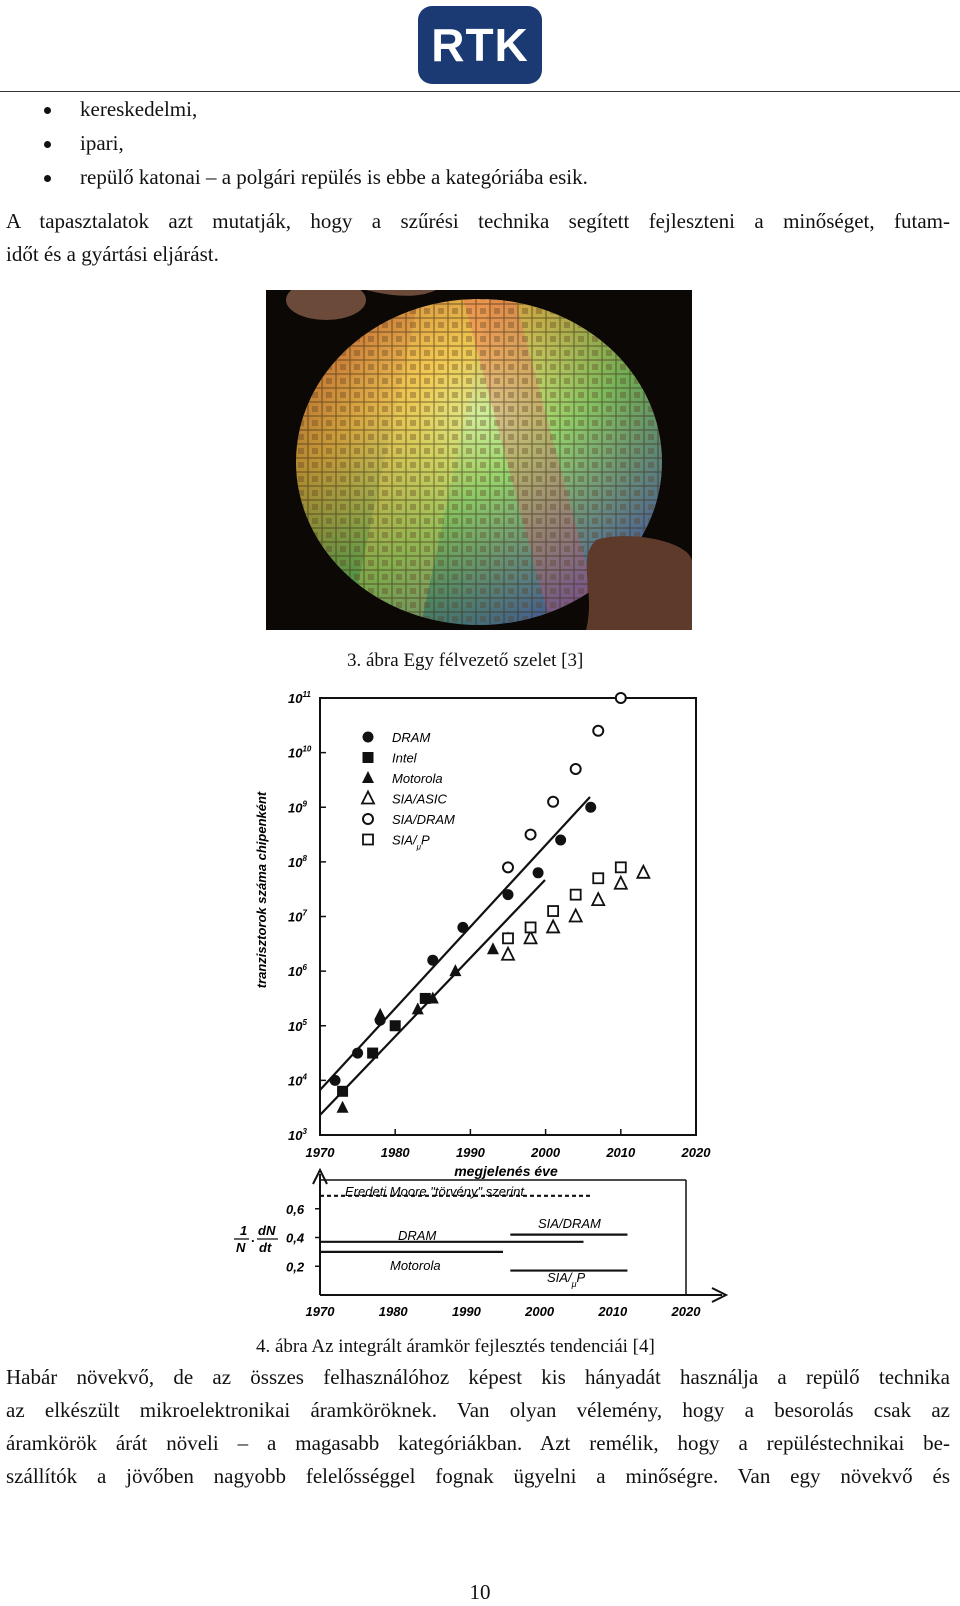  What do you see at coordinates (256, 1239) in the screenshot?
I see `y-axis-label: 1 N . dN dt` at bounding box center [256, 1239].